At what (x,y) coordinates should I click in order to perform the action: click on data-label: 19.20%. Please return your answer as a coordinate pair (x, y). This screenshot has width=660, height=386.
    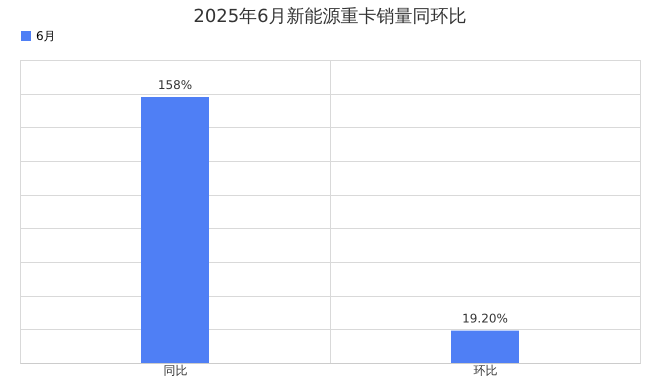
    Looking at the image, I should click on (485, 319).